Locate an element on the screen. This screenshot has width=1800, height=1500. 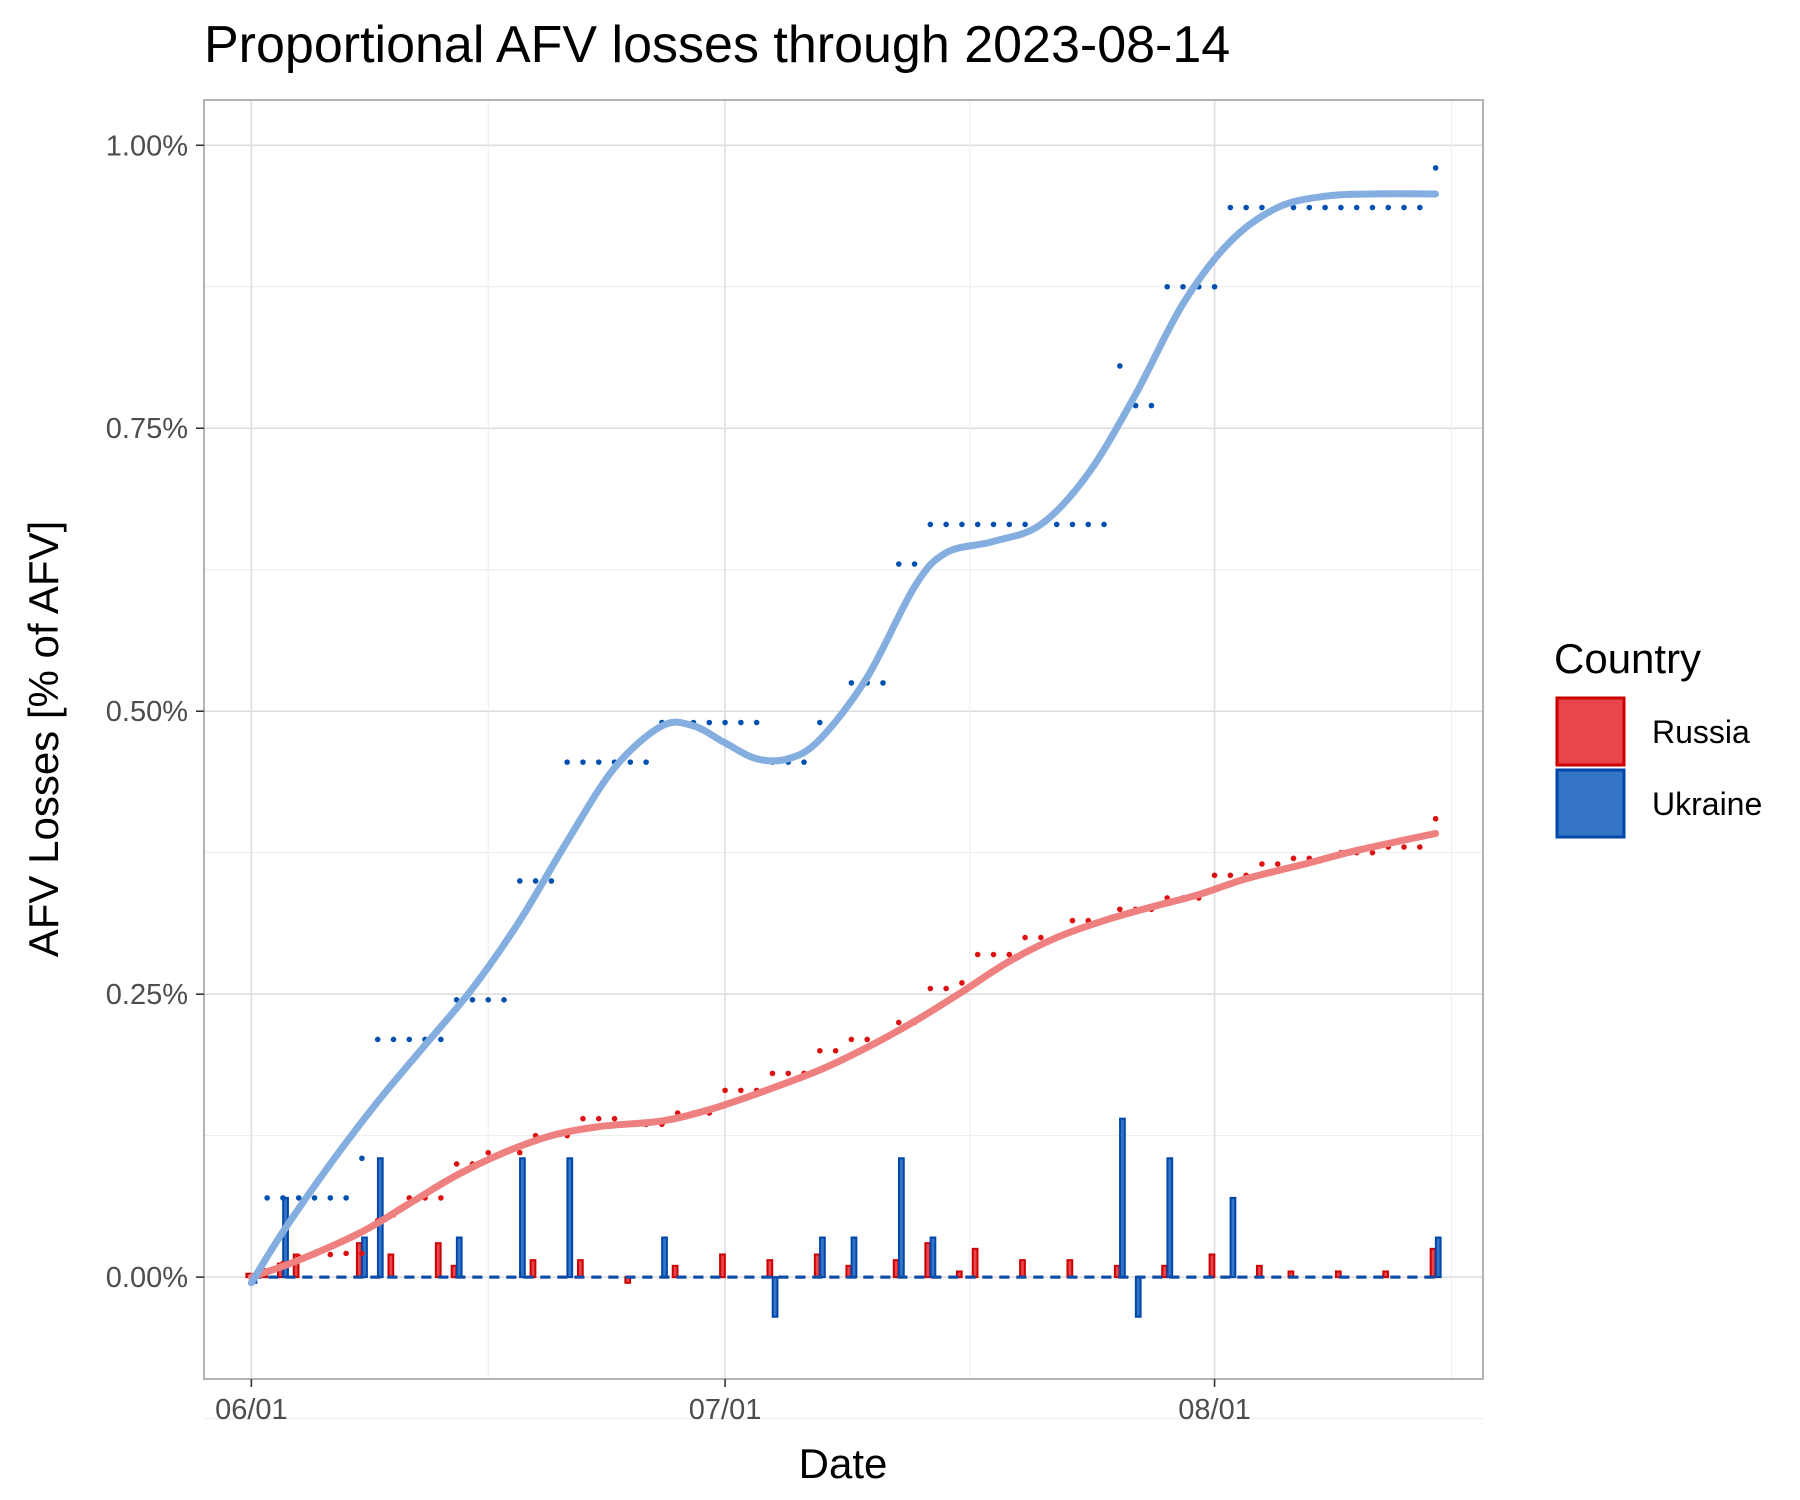
y-axis-title: AFV Losses [% of AFV] is located at coordinates (43, 739).